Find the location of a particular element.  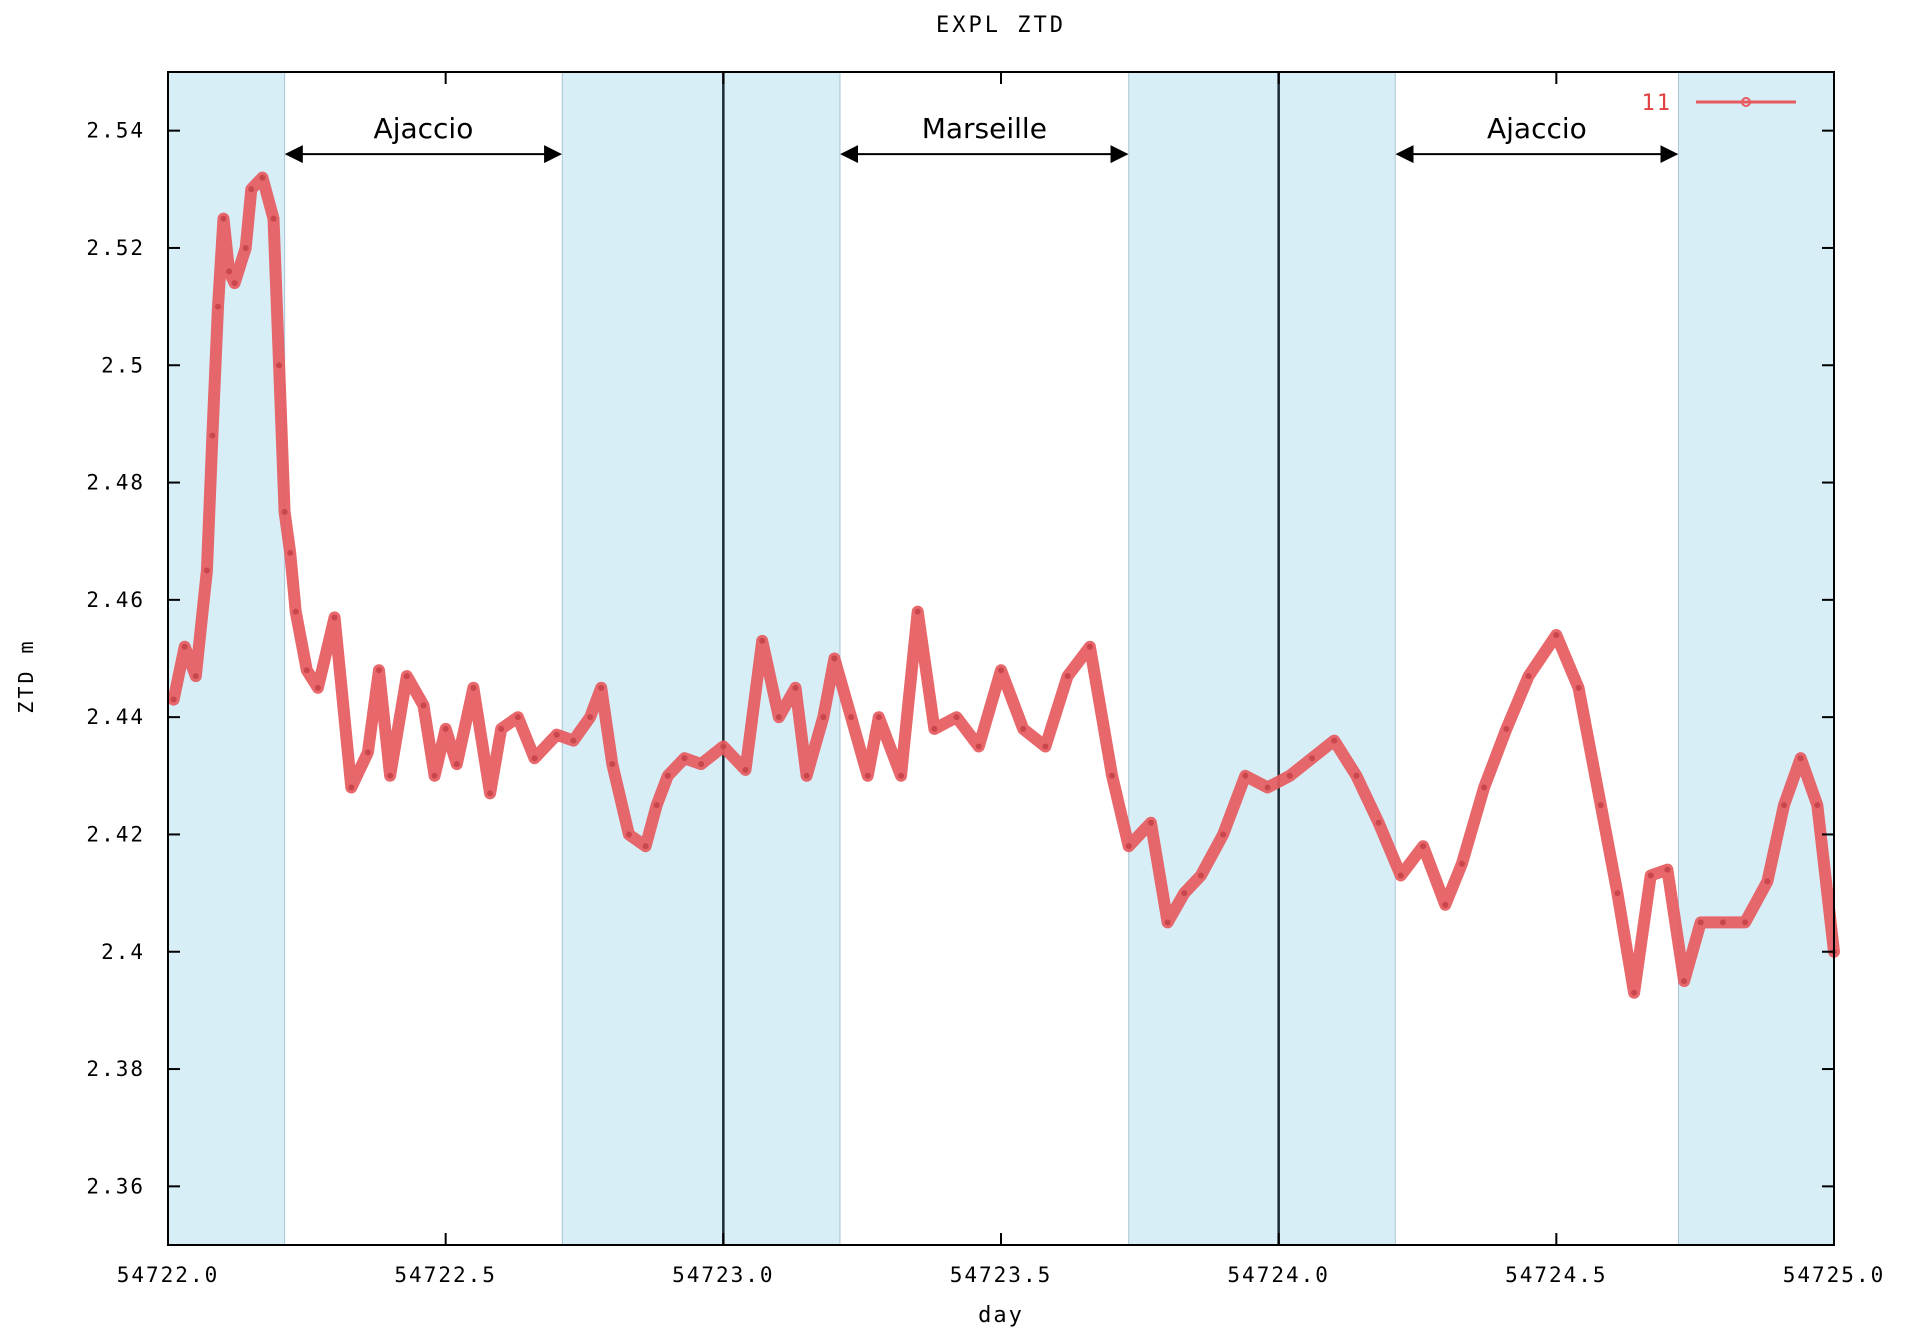

y-tick-label: 2.36 is located at coordinates (115, 1186).